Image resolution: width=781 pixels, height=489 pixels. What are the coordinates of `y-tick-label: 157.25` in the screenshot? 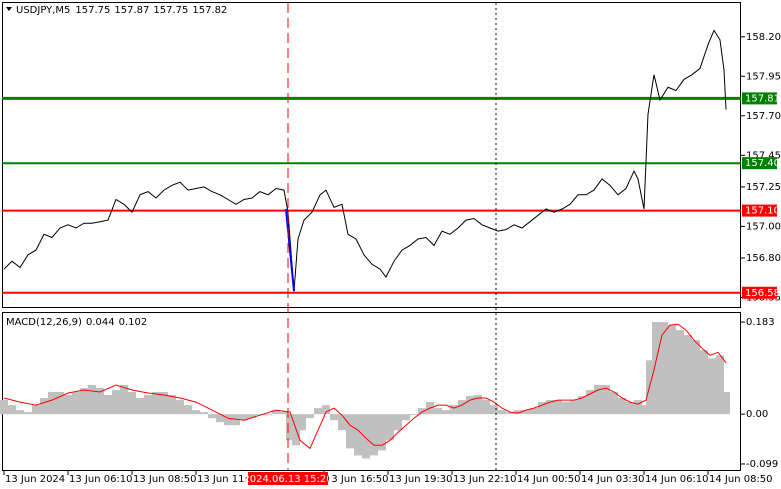 It's located at (763, 187).